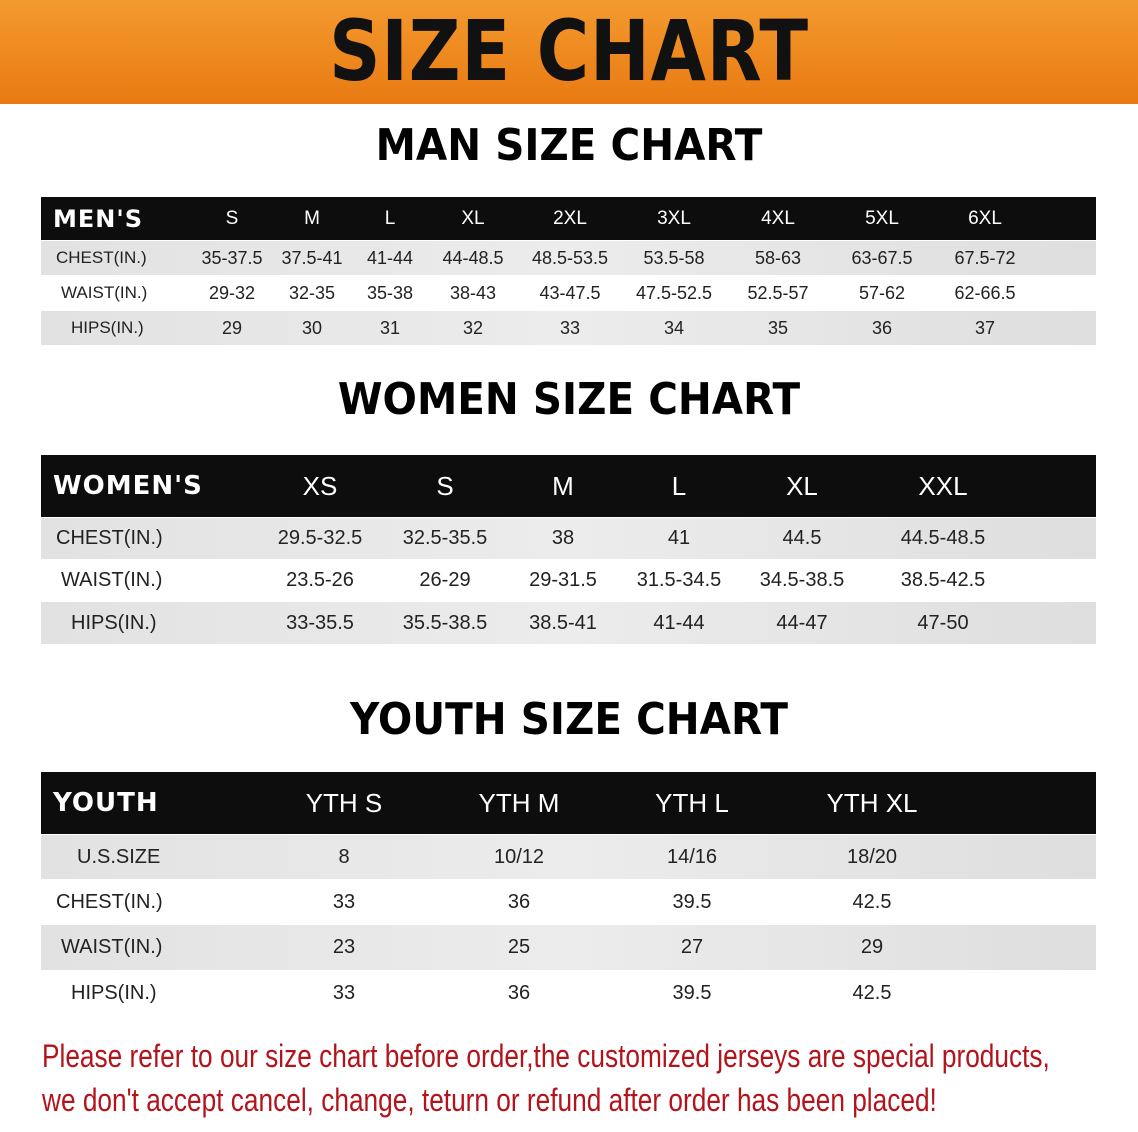 This screenshot has height=1132, width=1138. Describe the element at coordinates (320, 485) in the screenshot. I see `size-column-header: XS` at that location.